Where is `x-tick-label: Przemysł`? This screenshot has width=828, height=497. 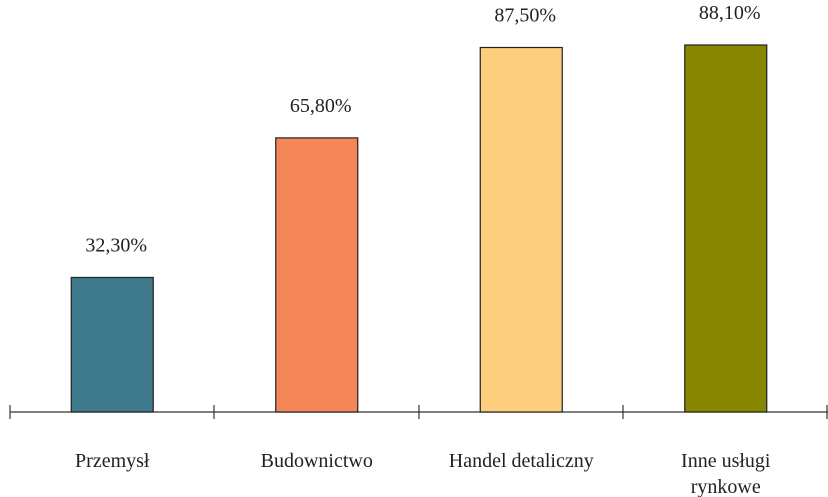 x-tick-label: Przemysł is located at coordinates (112, 461).